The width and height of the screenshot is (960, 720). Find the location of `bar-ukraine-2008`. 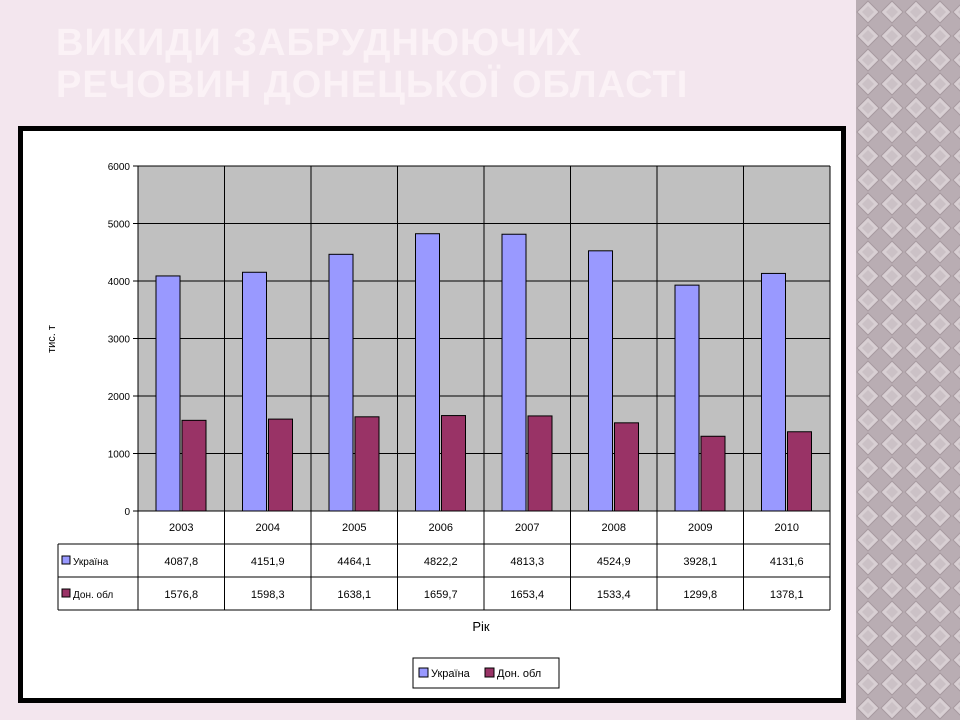

bar-ukraine-2008 is located at coordinates (600, 381).